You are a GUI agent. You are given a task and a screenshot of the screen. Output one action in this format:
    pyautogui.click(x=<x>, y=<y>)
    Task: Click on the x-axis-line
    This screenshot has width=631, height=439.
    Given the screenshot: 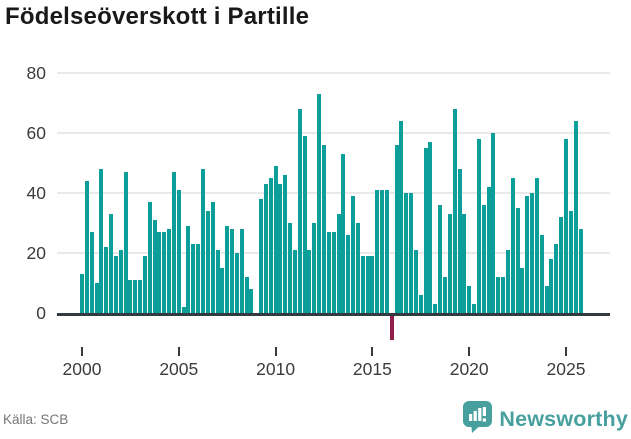 What is the action you would take?
    pyautogui.click(x=333, y=314)
    